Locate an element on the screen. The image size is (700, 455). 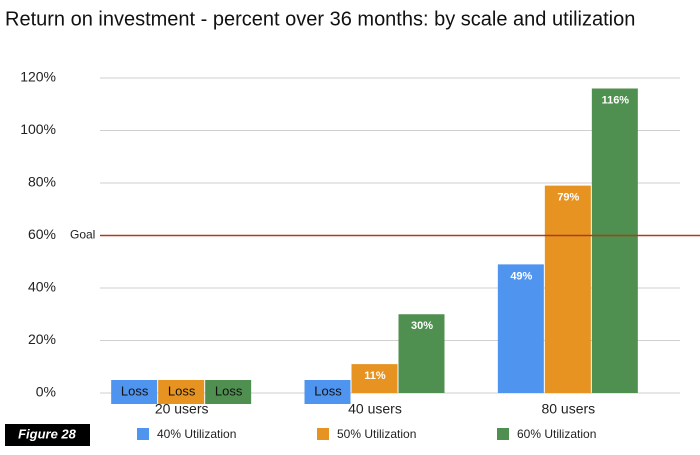
y-tick-label: 80% is located at coordinates (42, 182).